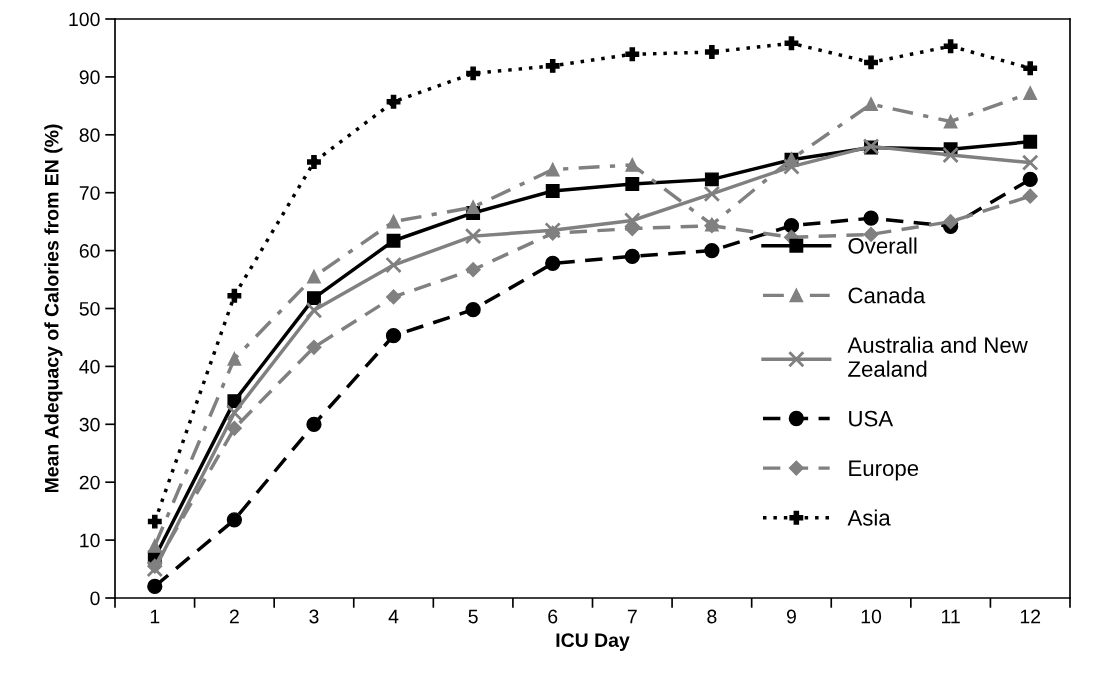 This screenshot has width=1093, height=684. I want to click on x-tick-label: 11, so click(951, 616).